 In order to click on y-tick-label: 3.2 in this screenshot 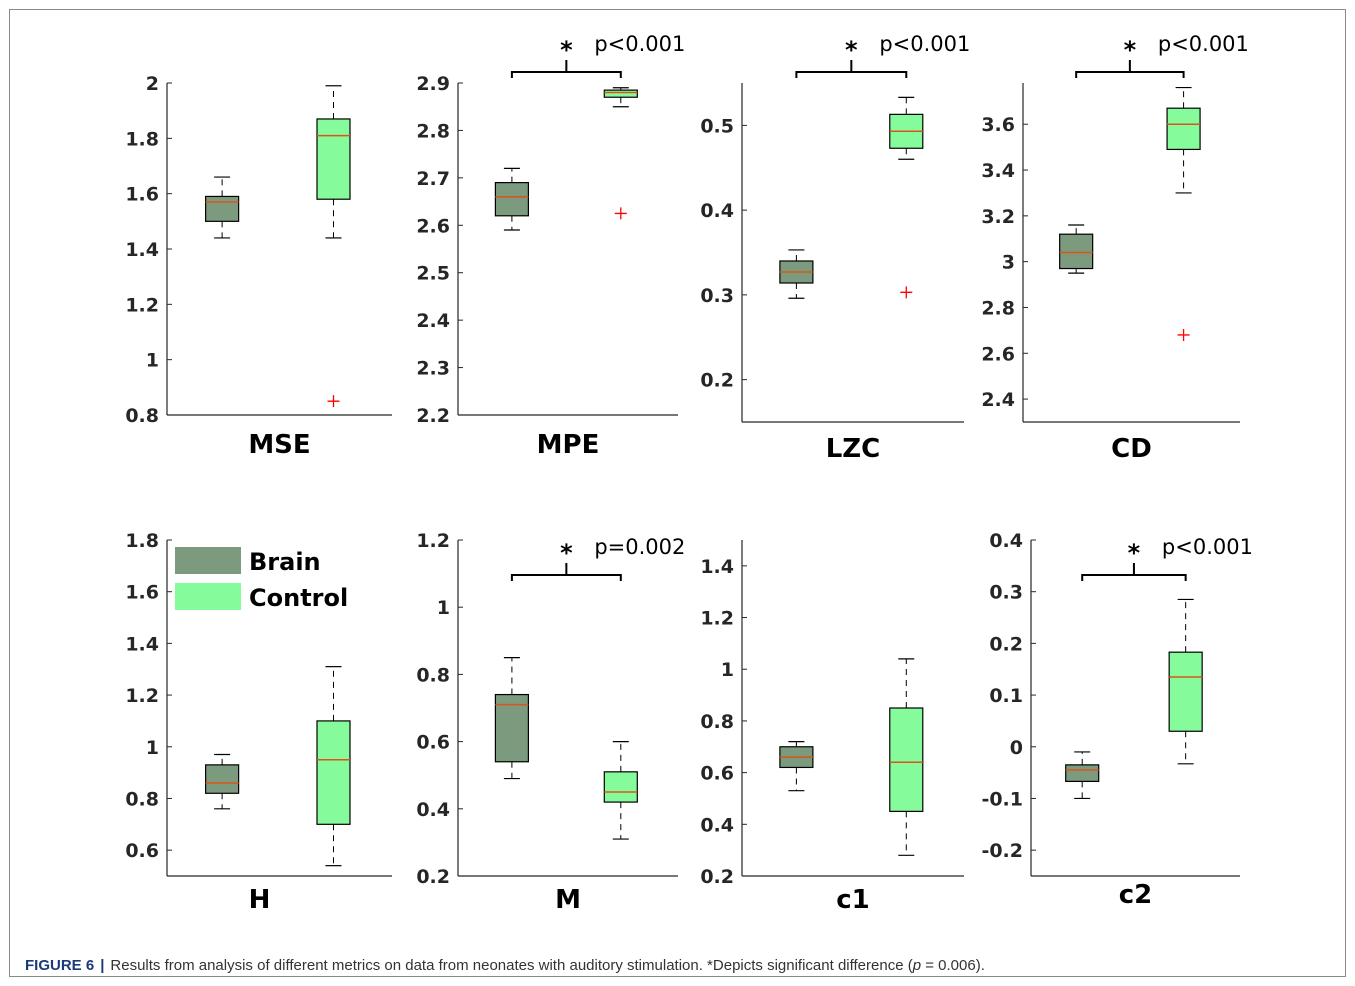, I will do `click(998, 217)`.